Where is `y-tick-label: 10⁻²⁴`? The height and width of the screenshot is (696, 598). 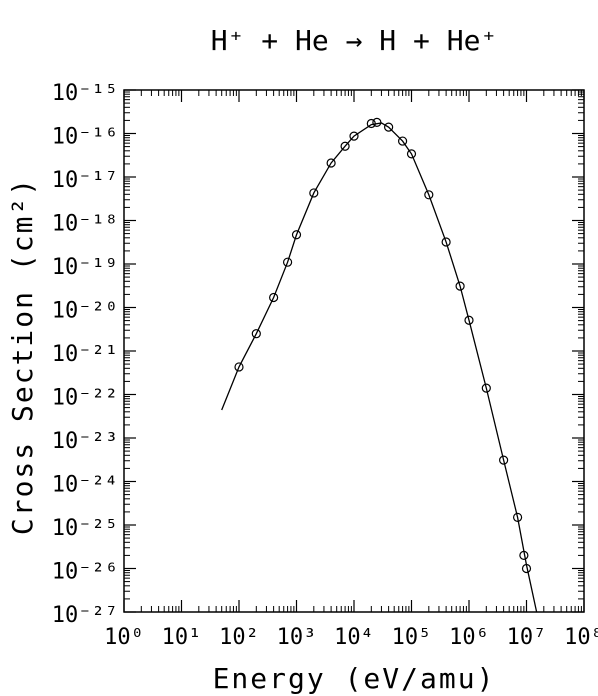 y-tick-label: 10⁻²⁴ is located at coordinates (85, 485).